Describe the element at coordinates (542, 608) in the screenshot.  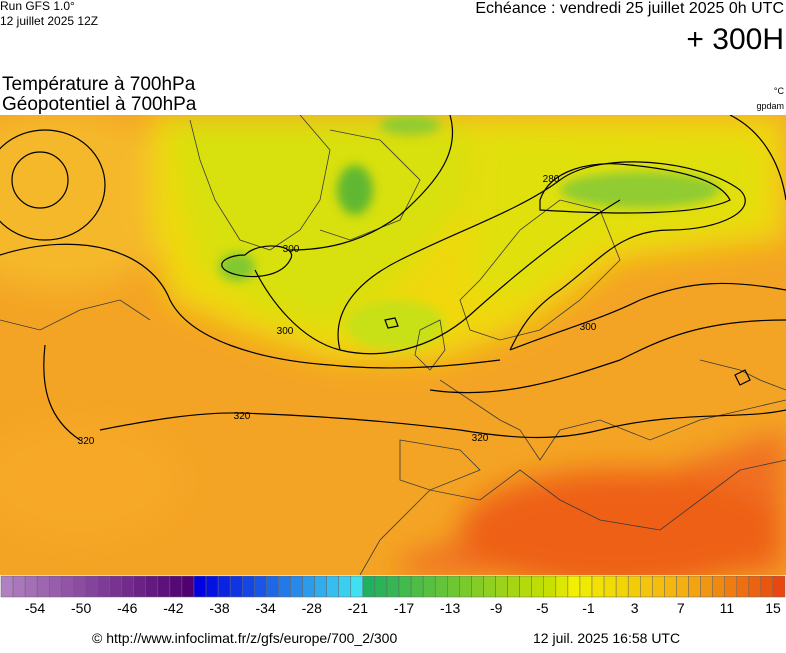
I see `colorbar-label: -5` at that location.